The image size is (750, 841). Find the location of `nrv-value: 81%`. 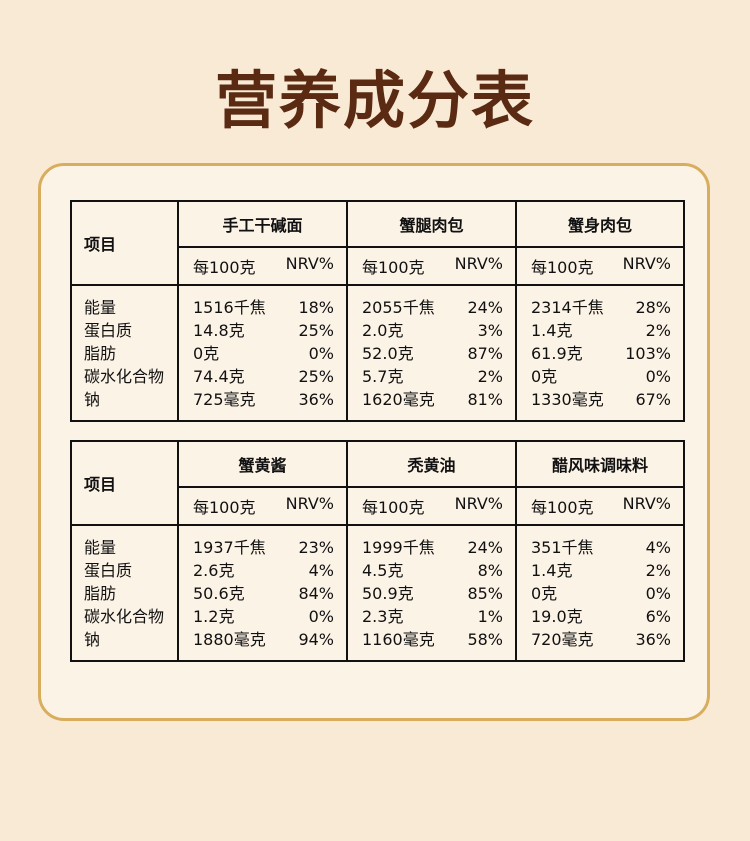

nrv-value: 81% is located at coordinates (485, 399).